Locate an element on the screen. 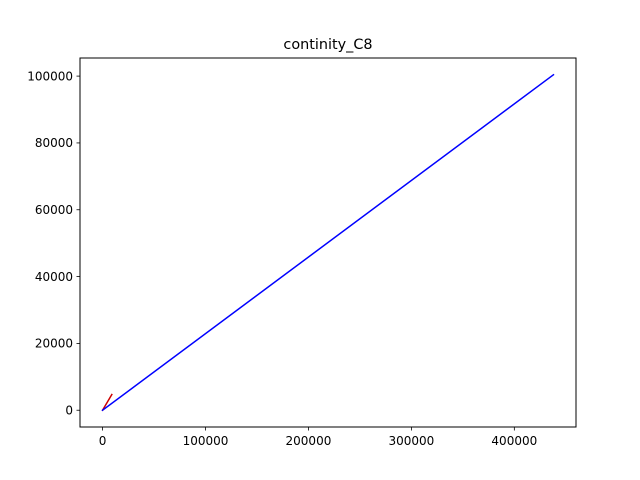 The width and height of the screenshot is (640, 480). x-tick-label: 200000 is located at coordinates (309, 441).